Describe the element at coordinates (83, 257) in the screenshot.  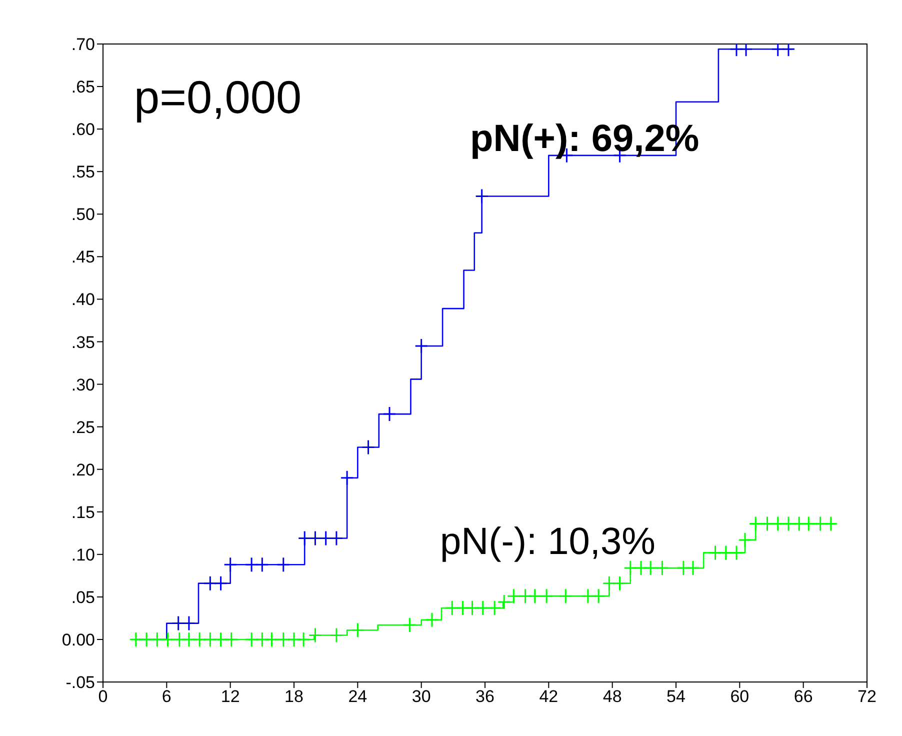
I see `y-tick-label: .45` at that location.